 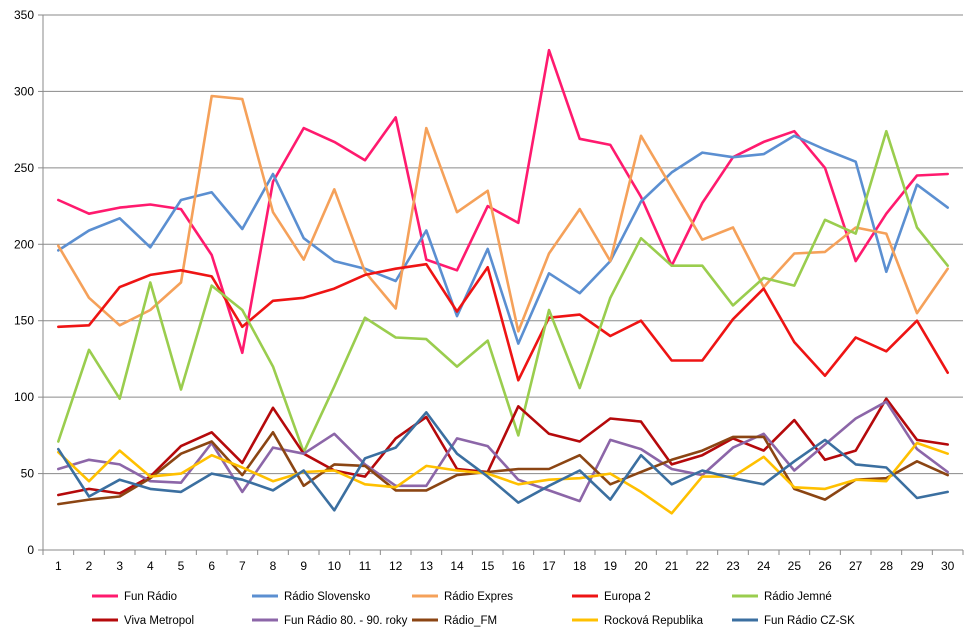 What do you see at coordinates (549, 566) in the screenshot?
I see `x-tick-label-17: 17` at bounding box center [549, 566].